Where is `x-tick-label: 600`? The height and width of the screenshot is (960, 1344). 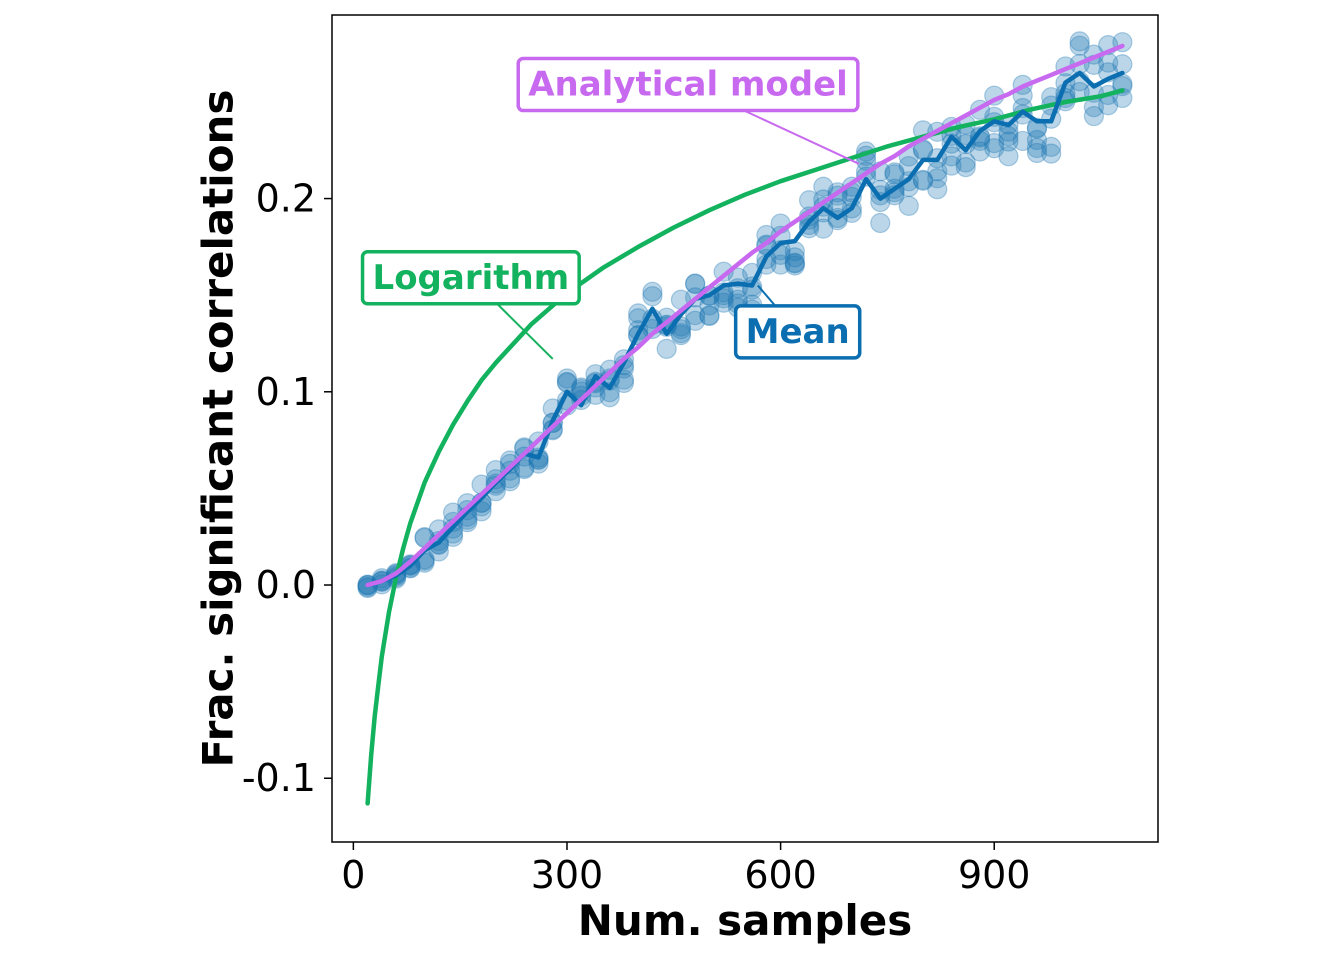 x-tick-label: 600 is located at coordinates (780, 875).